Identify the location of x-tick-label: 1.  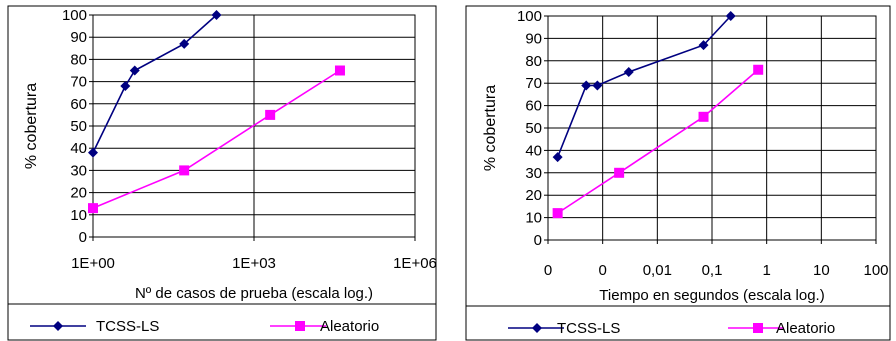
(766, 270).